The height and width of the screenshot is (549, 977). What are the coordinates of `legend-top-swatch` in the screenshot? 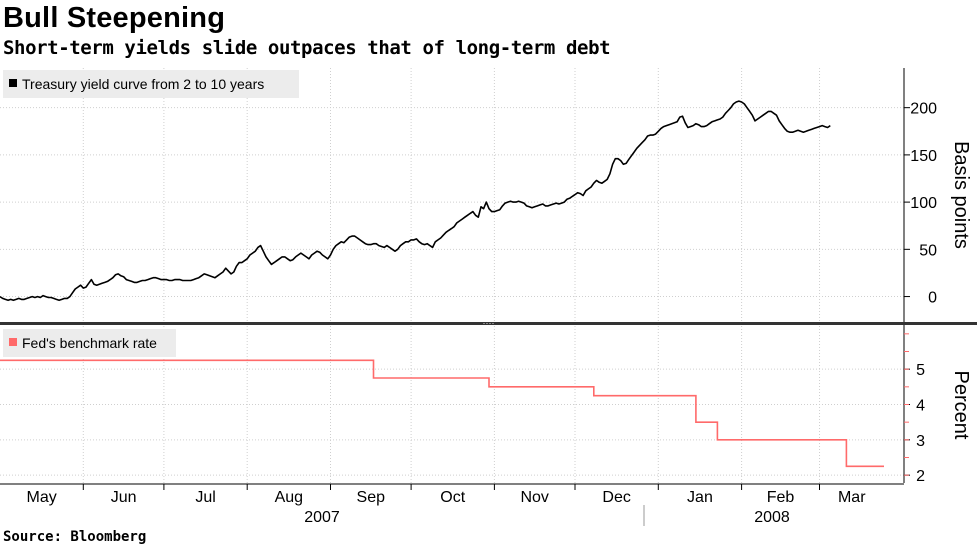 It's located at (13, 83).